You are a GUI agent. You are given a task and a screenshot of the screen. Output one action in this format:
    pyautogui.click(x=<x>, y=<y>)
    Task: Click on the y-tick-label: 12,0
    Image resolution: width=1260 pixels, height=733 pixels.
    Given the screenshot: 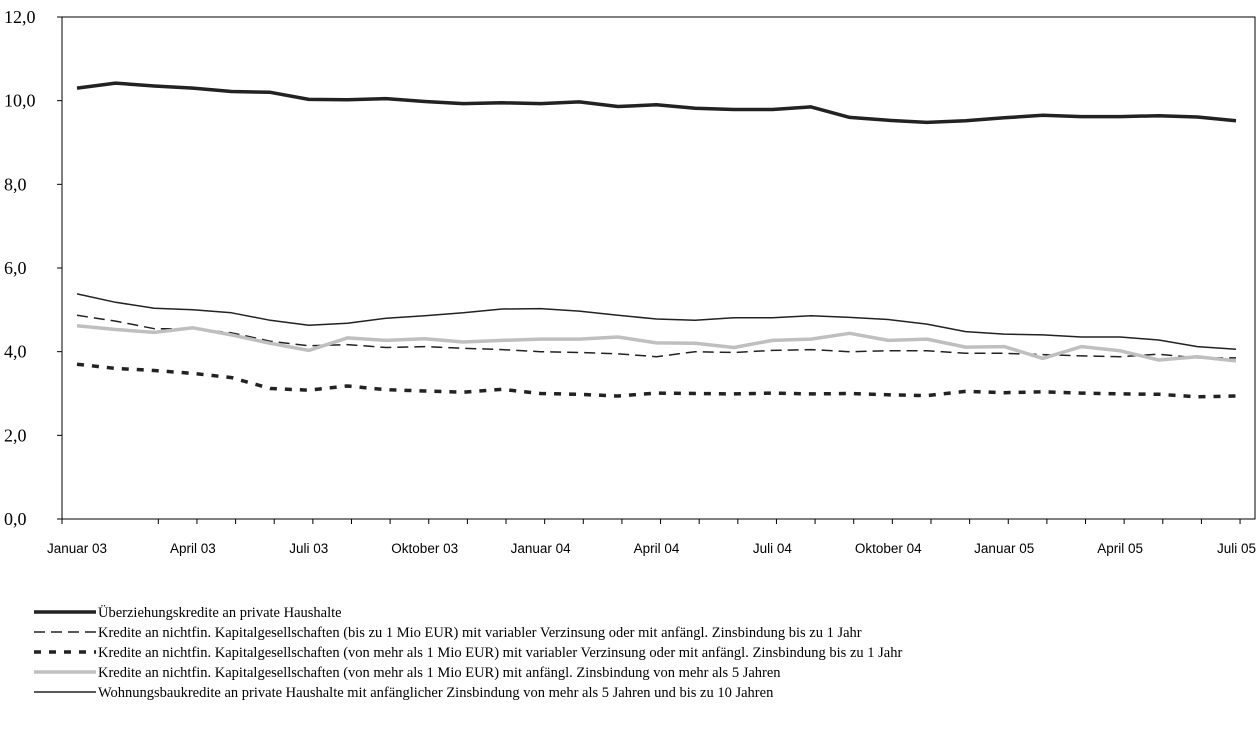 What is the action you would take?
    pyautogui.click(x=20, y=17)
    